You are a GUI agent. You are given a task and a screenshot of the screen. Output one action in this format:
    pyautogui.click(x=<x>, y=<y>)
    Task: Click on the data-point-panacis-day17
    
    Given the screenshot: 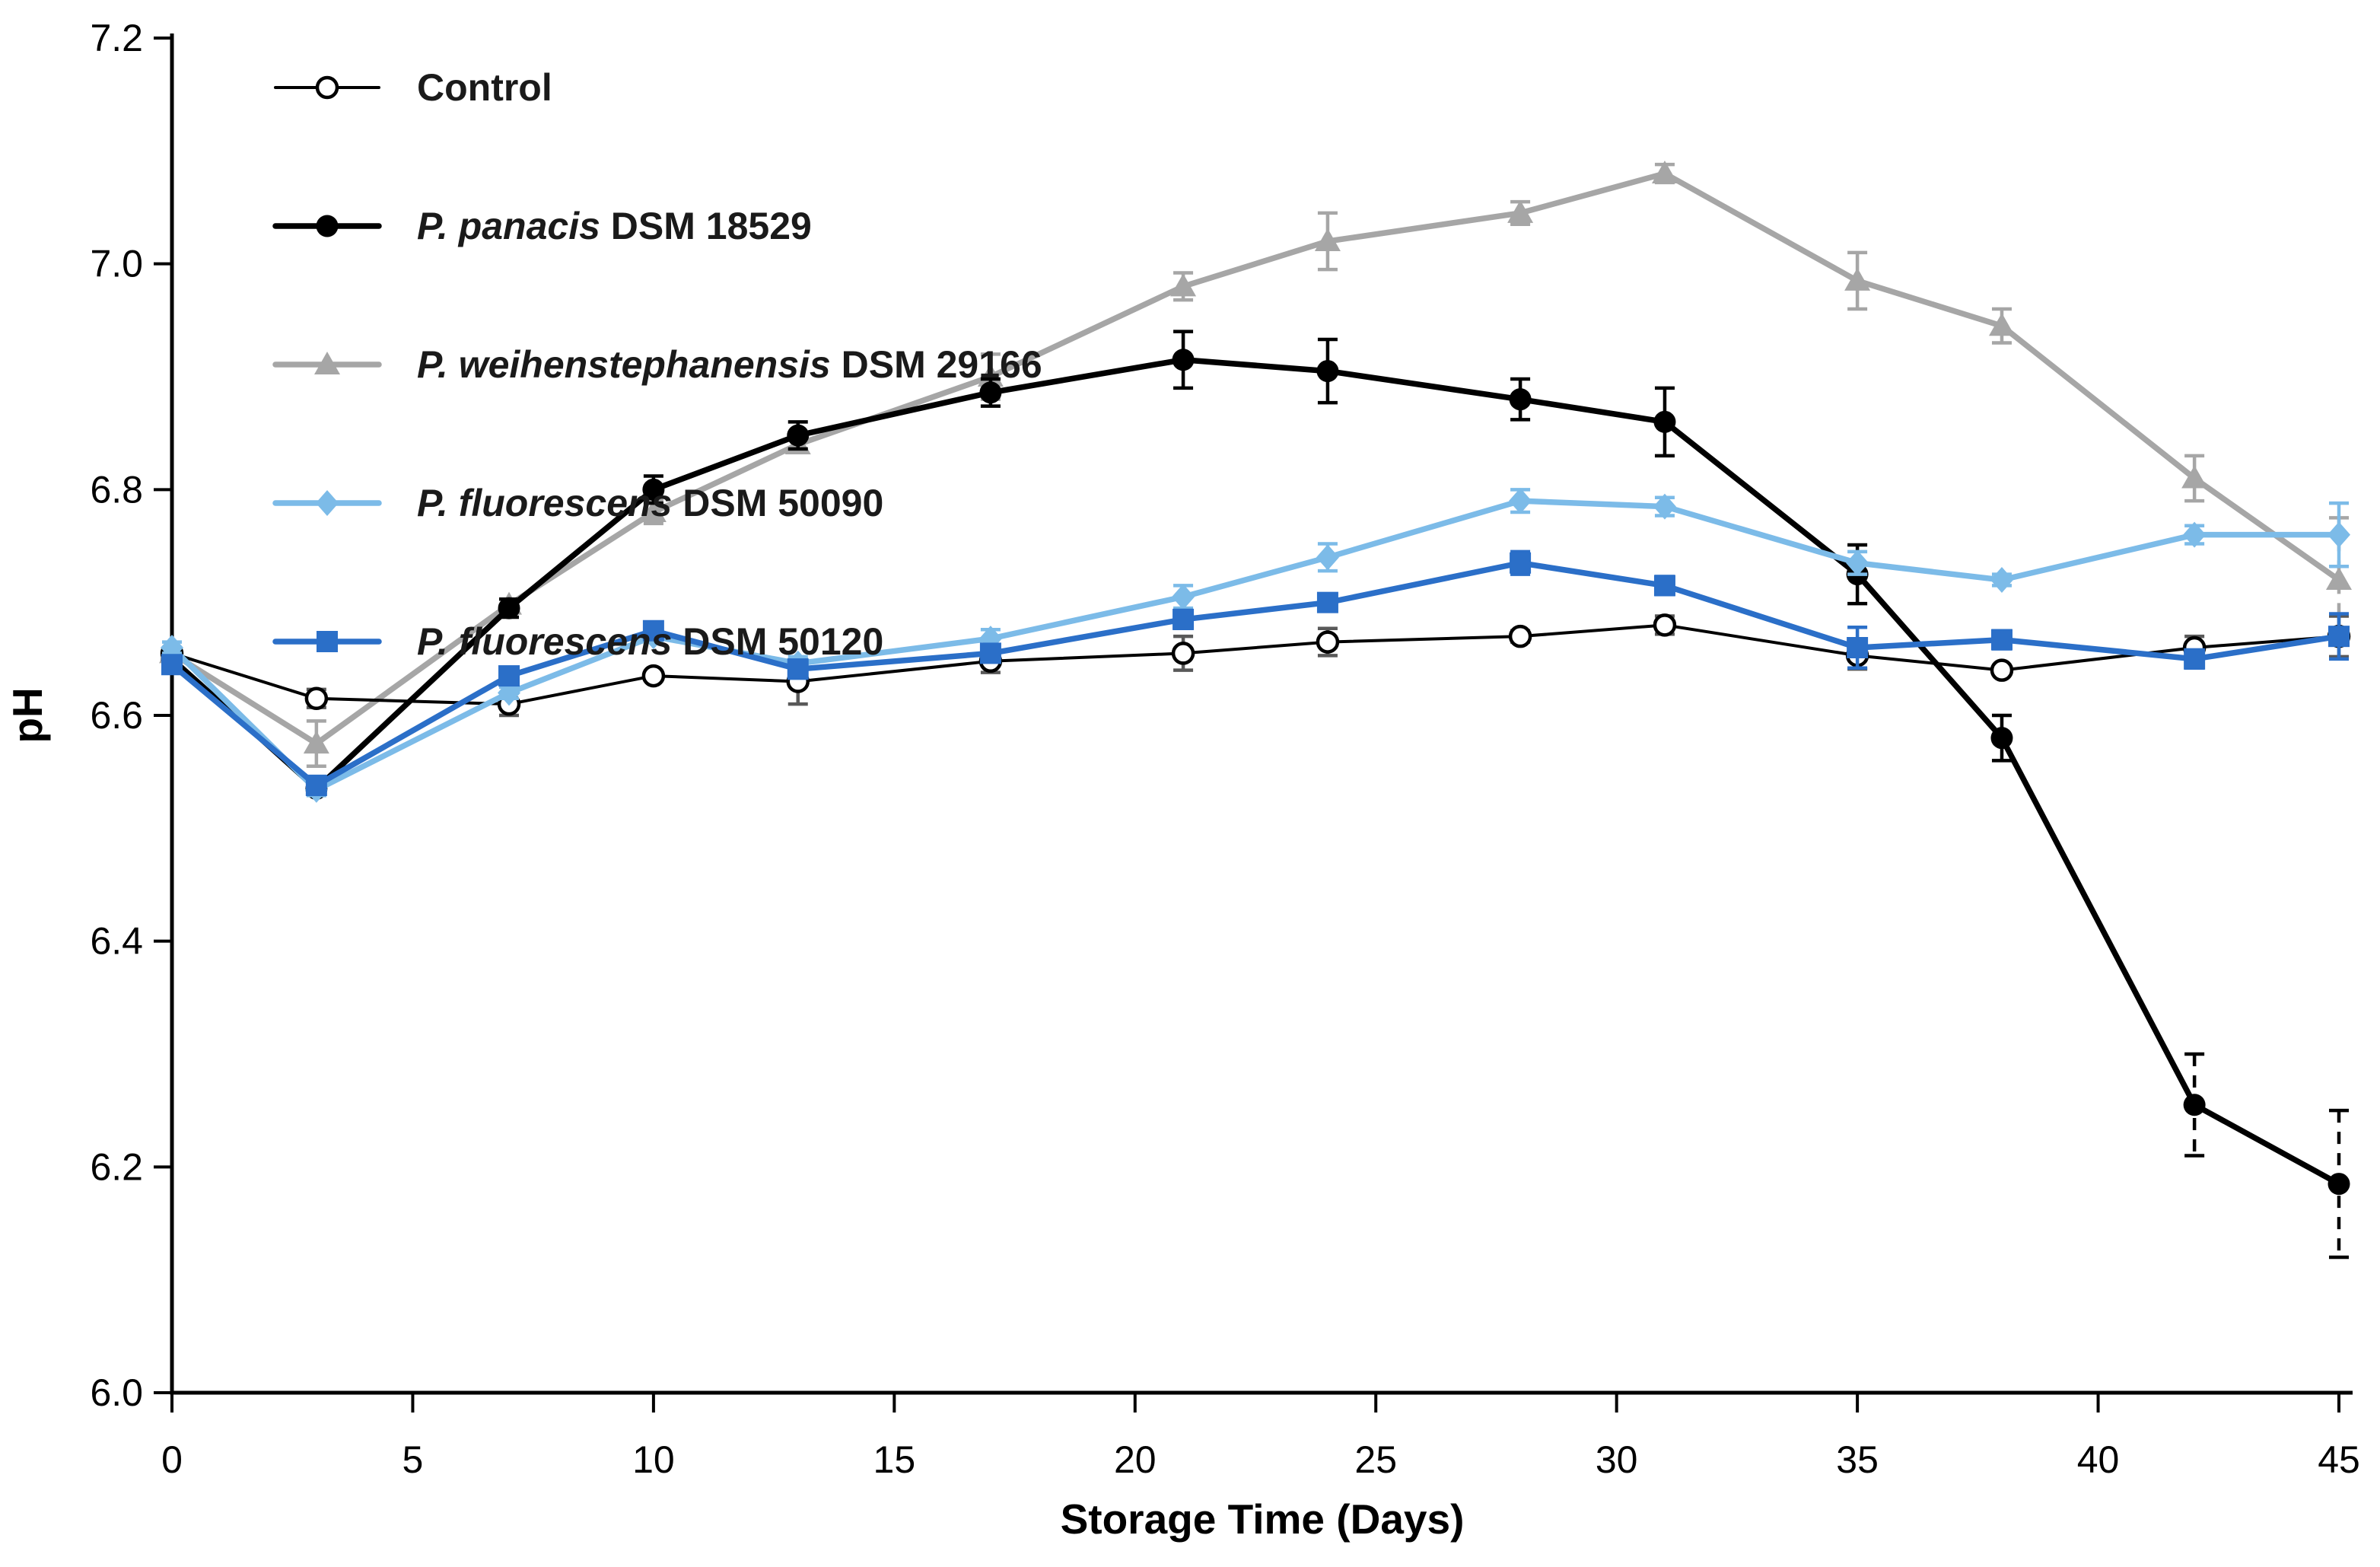 What is the action you would take?
    pyautogui.click(x=990, y=392)
    